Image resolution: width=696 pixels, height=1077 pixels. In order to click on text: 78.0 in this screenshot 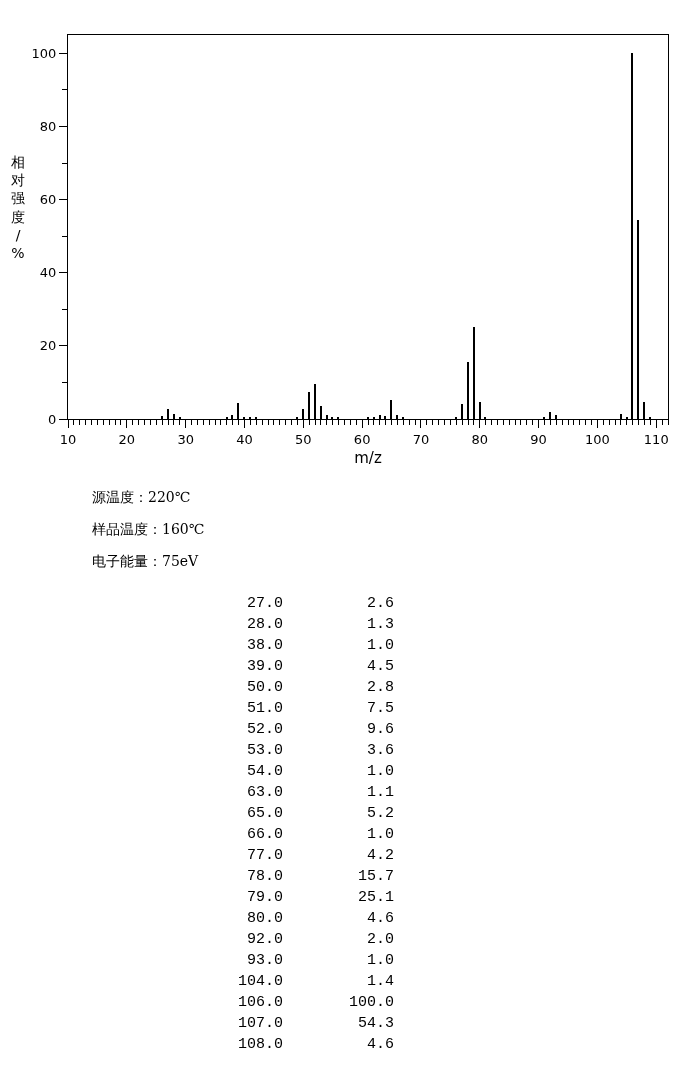, I will do `click(265, 876)`.